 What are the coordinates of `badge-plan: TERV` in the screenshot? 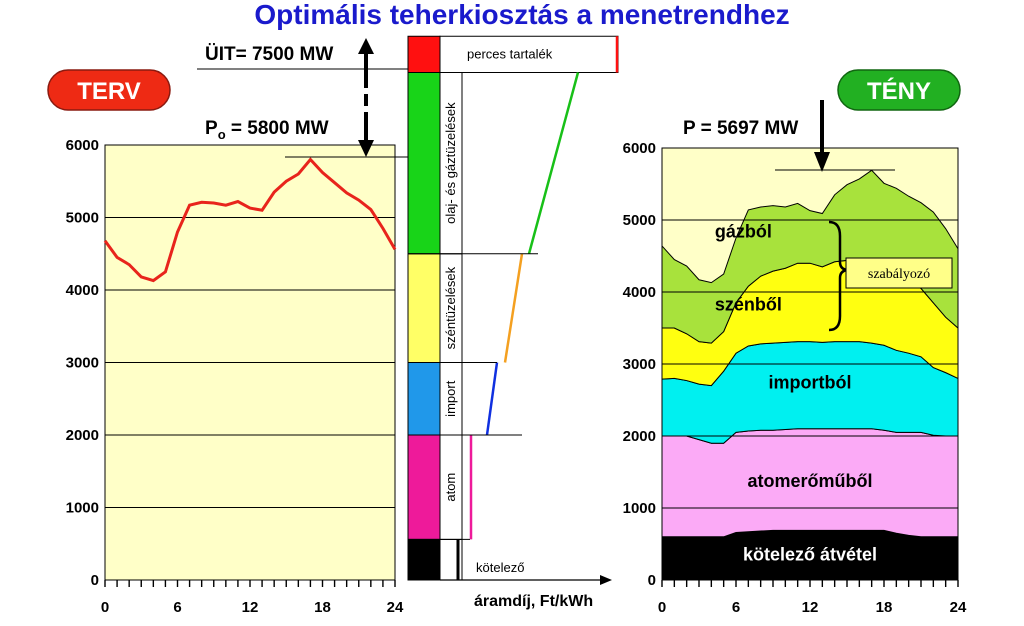 It's located at (109, 90).